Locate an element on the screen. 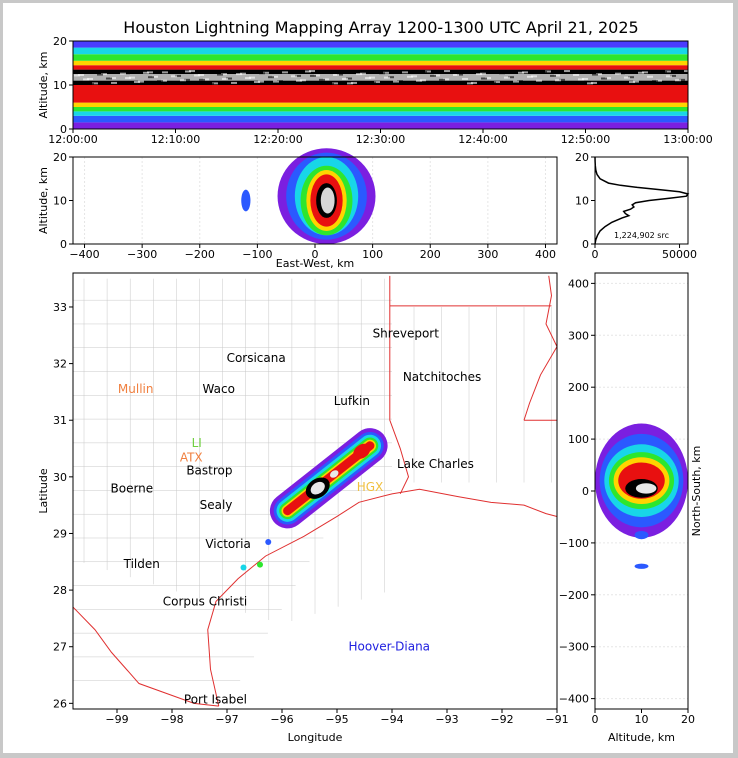 Image resolution: width=738 pixels, height=758 pixels. y-tick-label: 0 is located at coordinates (585, 491).